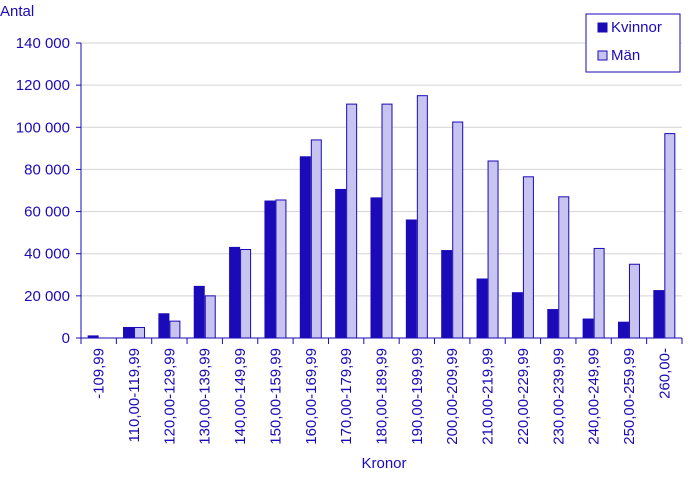 The image size is (697, 481). What do you see at coordinates (523, 396) in the screenshot?
I see `x-tick-label: 220,00-229,99` at bounding box center [523, 396].